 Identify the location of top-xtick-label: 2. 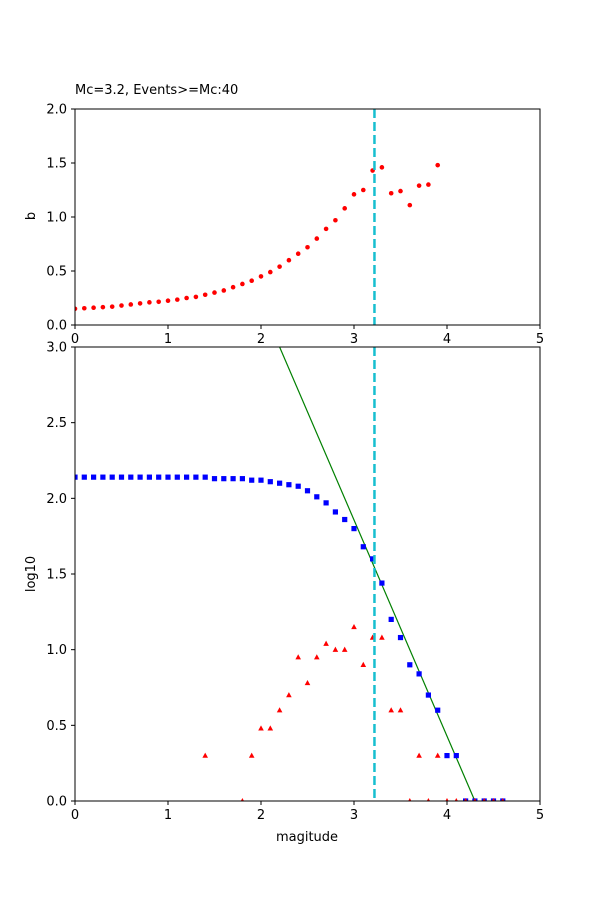
(261, 339).